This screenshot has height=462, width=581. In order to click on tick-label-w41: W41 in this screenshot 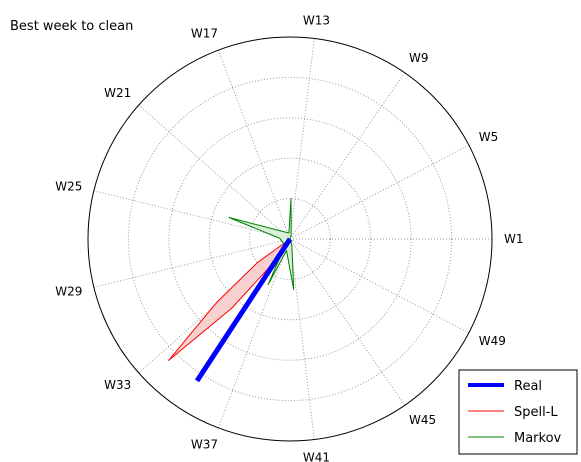, I will do `click(316, 456)`.